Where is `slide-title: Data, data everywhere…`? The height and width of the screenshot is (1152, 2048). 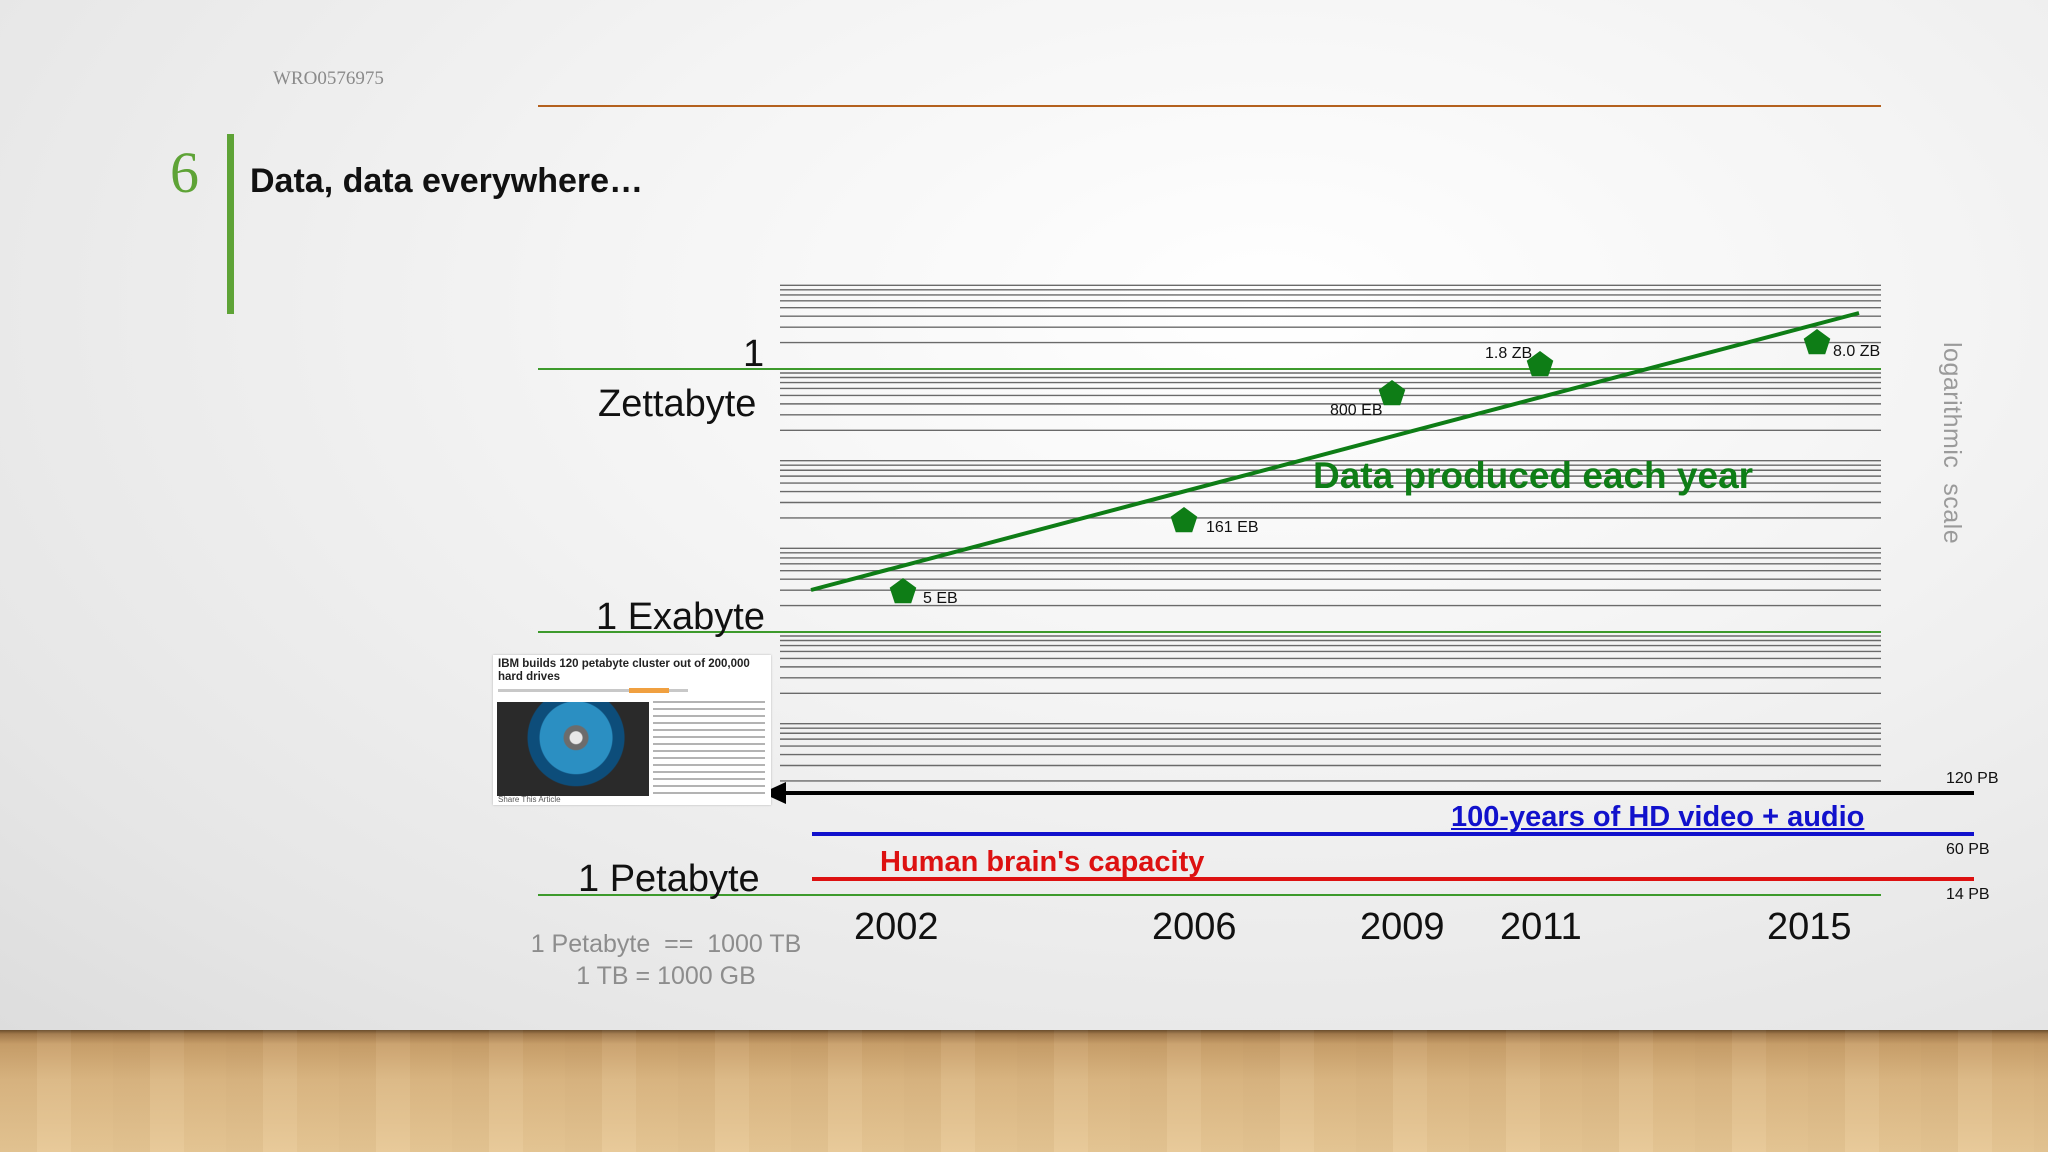 slide-title: Data, data everywhere… is located at coordinates (447, 181).